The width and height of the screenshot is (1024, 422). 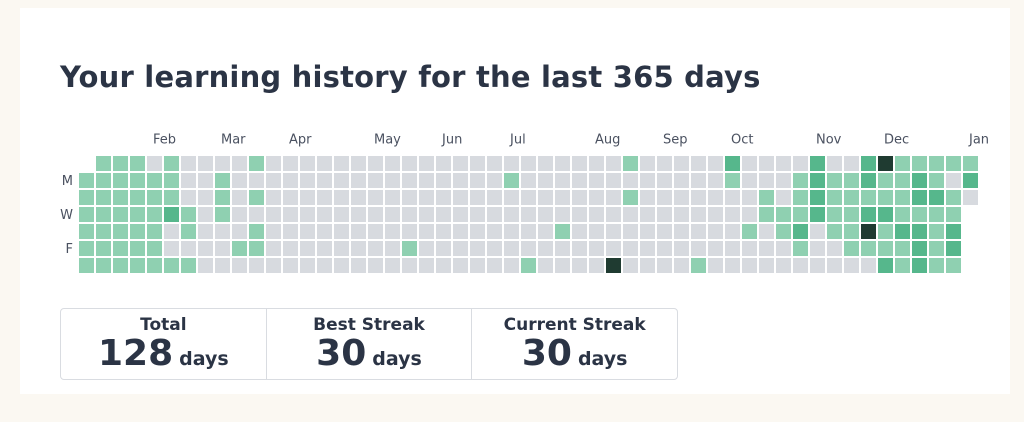 I want to click on stat-label: Current Streak, so click(x=574, y=325).